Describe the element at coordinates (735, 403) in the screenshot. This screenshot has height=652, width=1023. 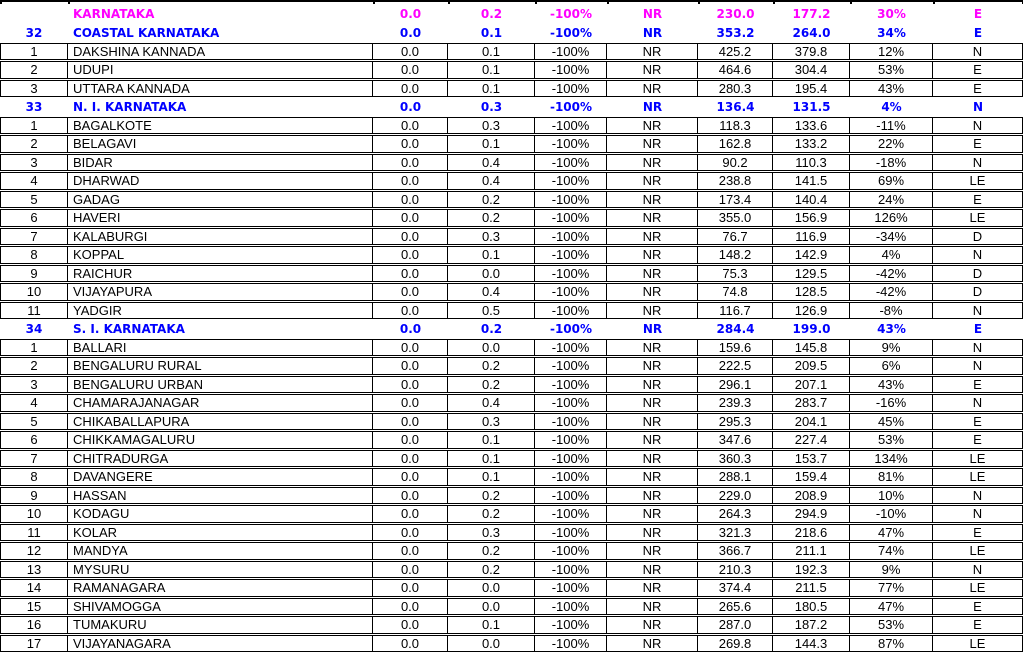
I see `actual-cell: 239.3` at that location.